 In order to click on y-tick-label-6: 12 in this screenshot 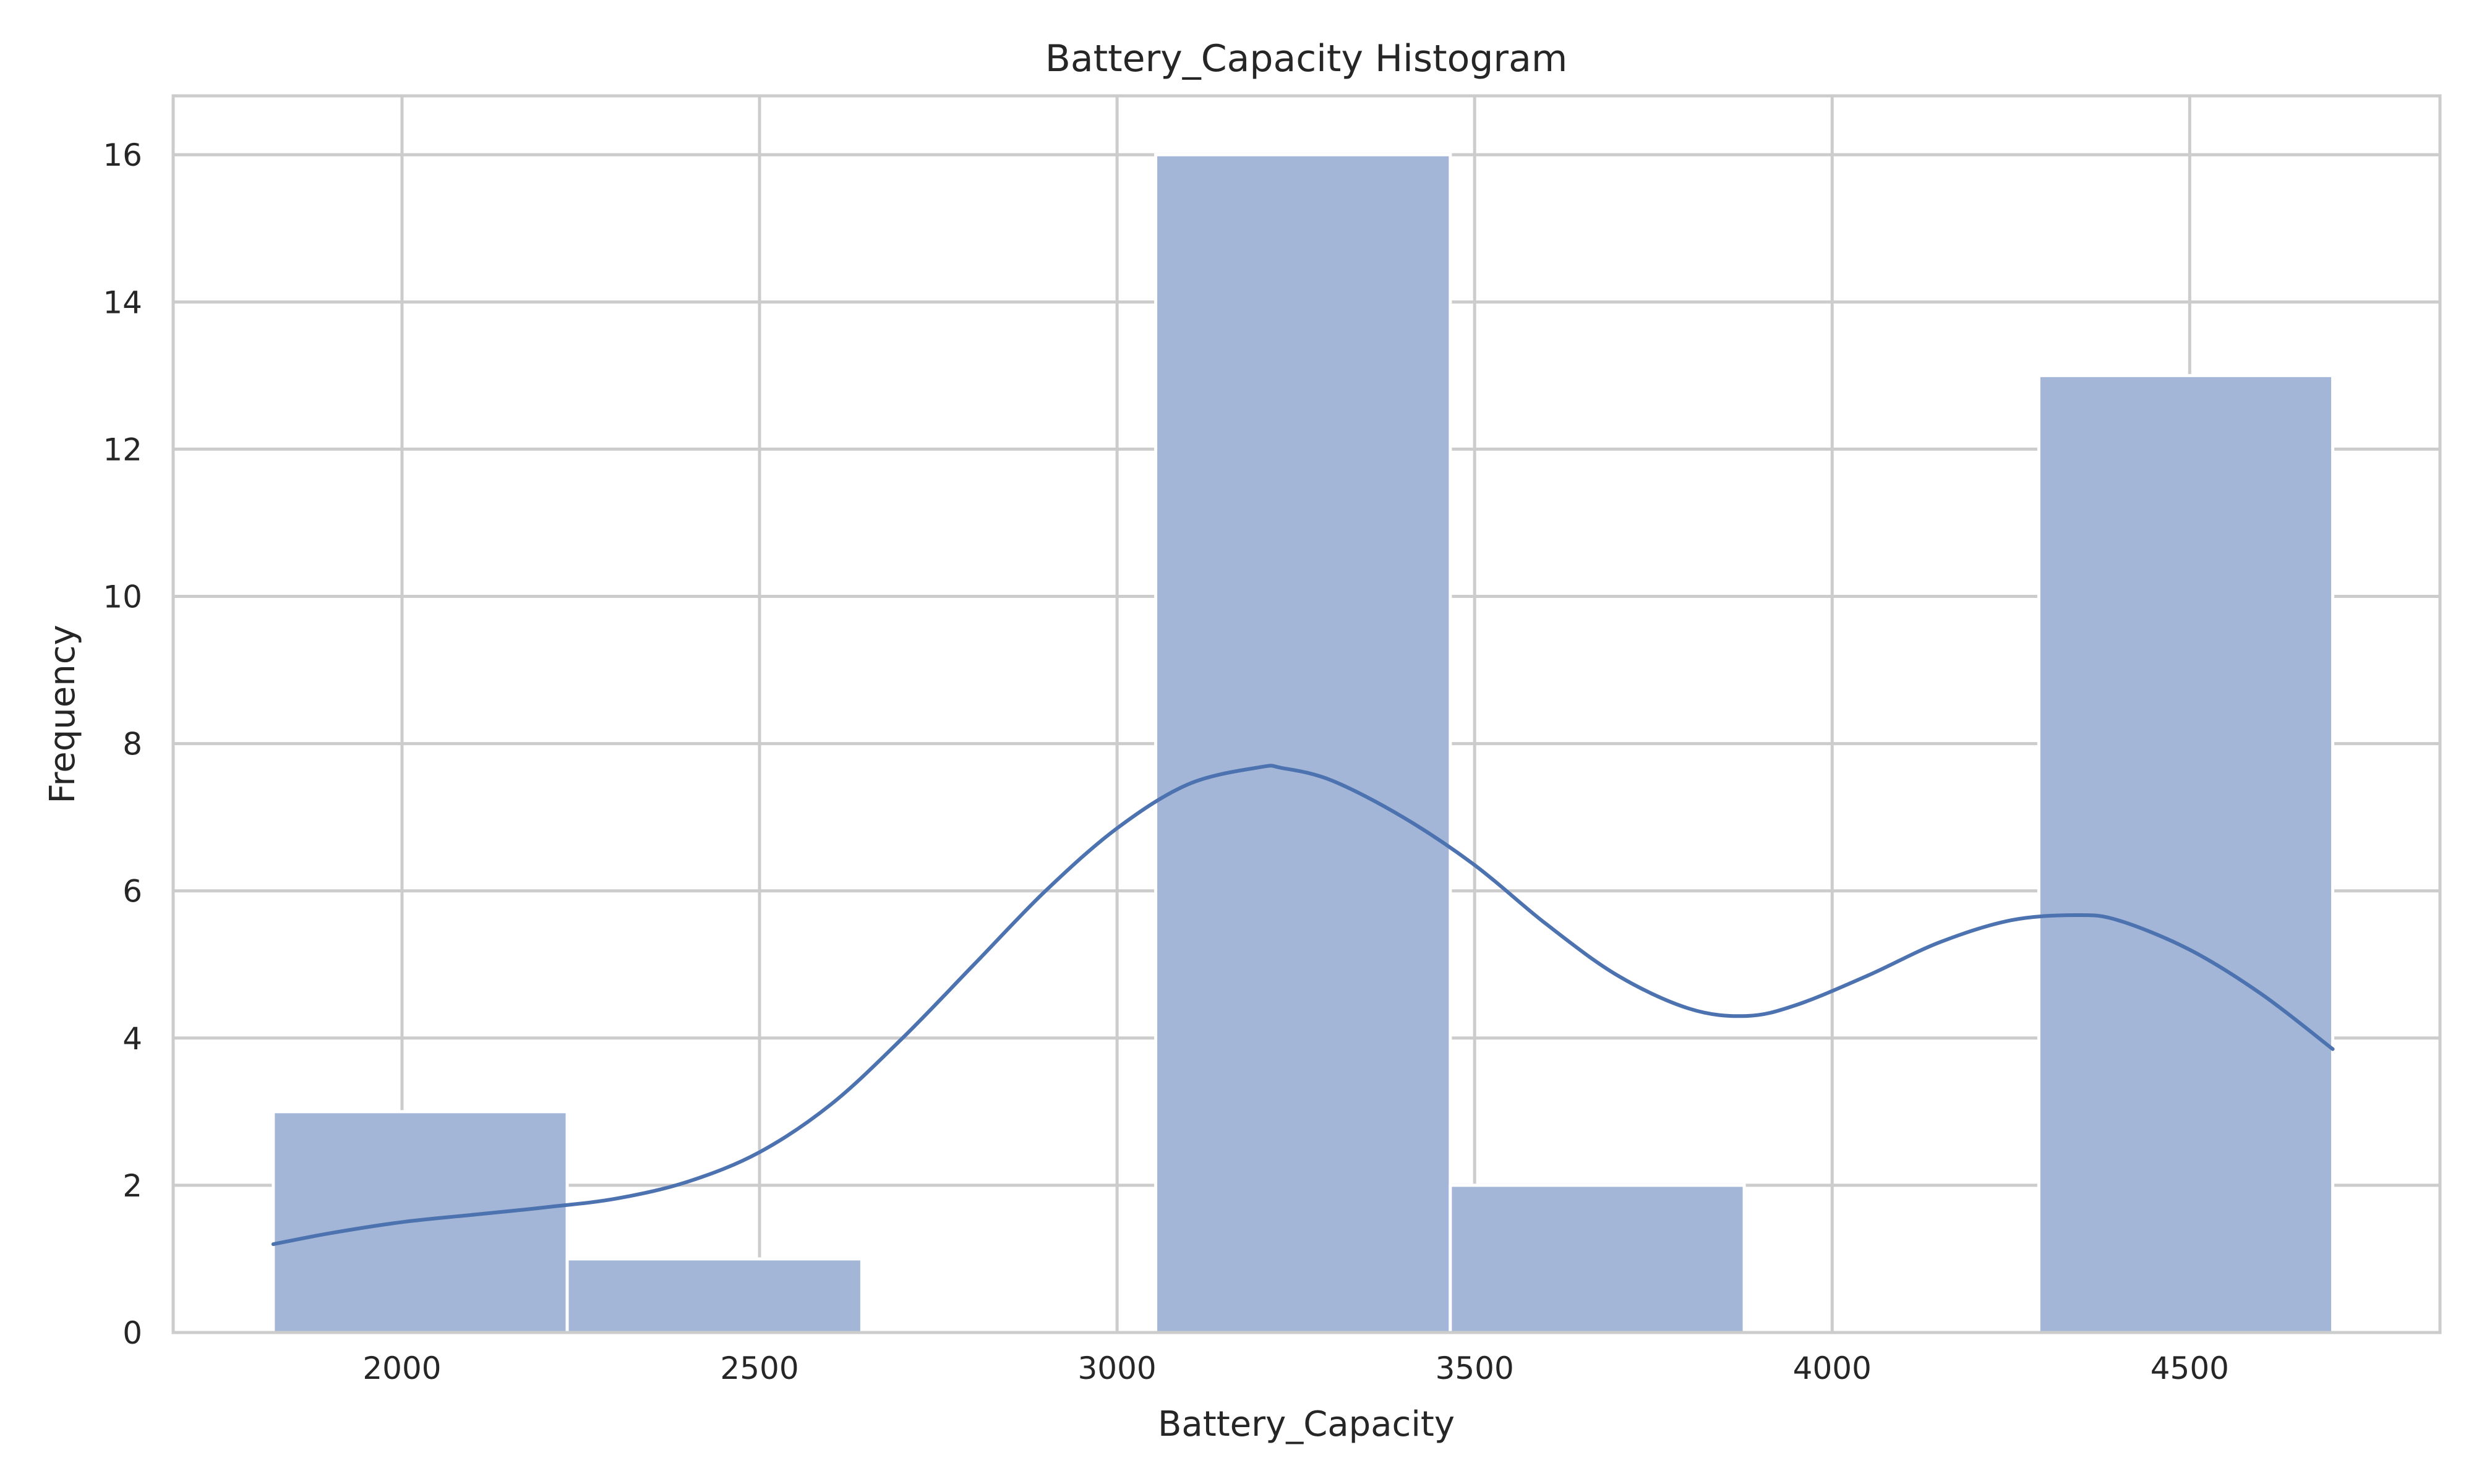, I will do `click(122, 449)`.